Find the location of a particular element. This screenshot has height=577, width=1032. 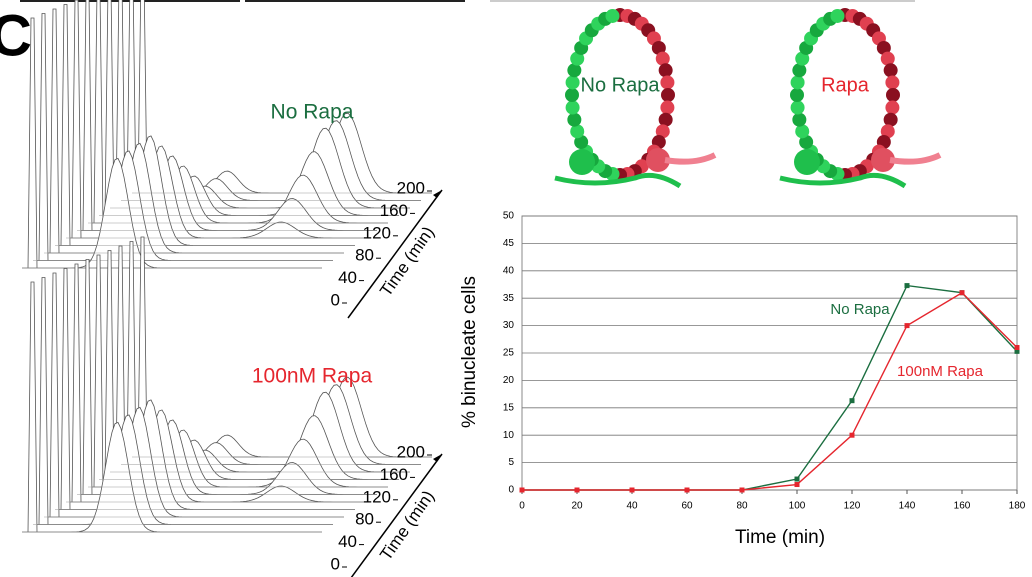

x-tick-label: 20 is located at coordinates (577, 506).